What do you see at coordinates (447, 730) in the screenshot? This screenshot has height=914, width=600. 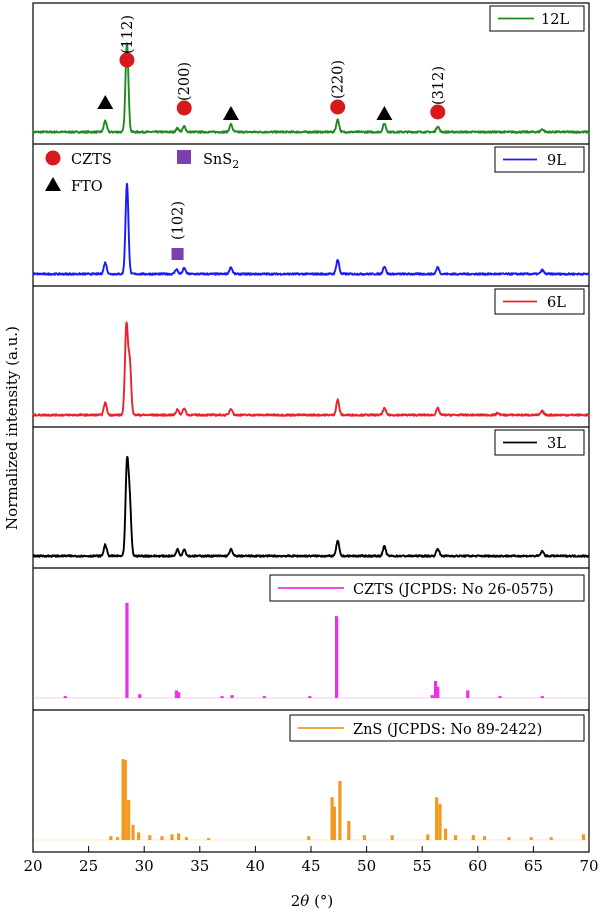 I see `legend-label-zns-ref: ZnS (JCPDS: No 89-2422)` at bounding box center [447, 730].